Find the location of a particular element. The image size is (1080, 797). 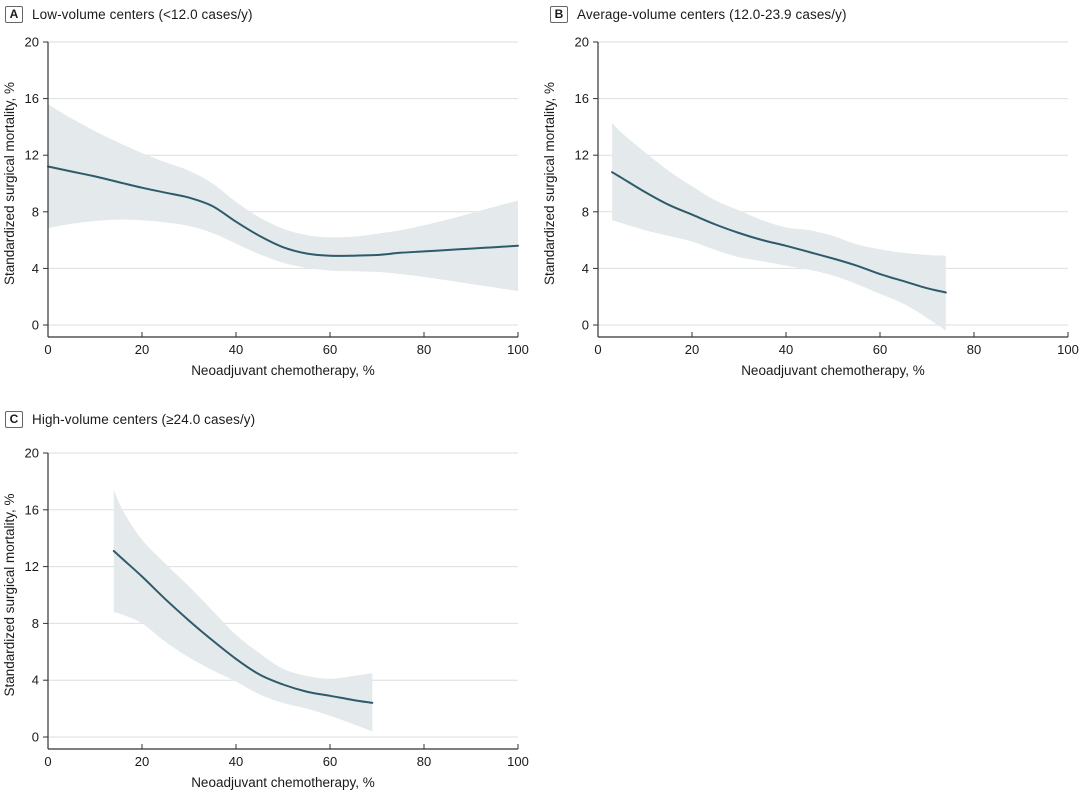

panel-c-header: C High-volume centers (≥24.0 cases/y) is located at coordinates (130, 419).